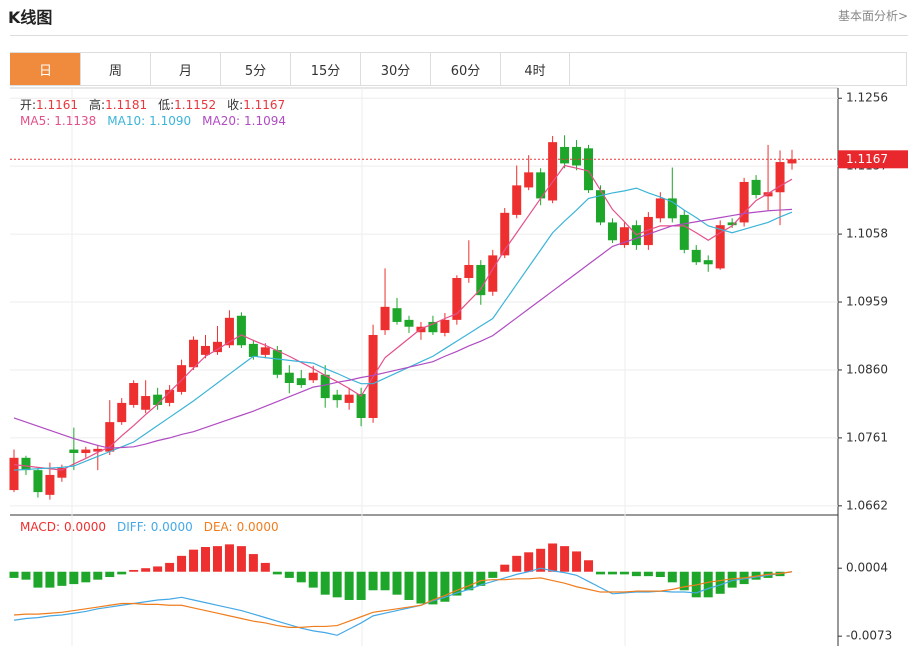 Image resolution: width=914 pixels, height=649 pixels. I want to click on tab: 4时, so click(535, 69).